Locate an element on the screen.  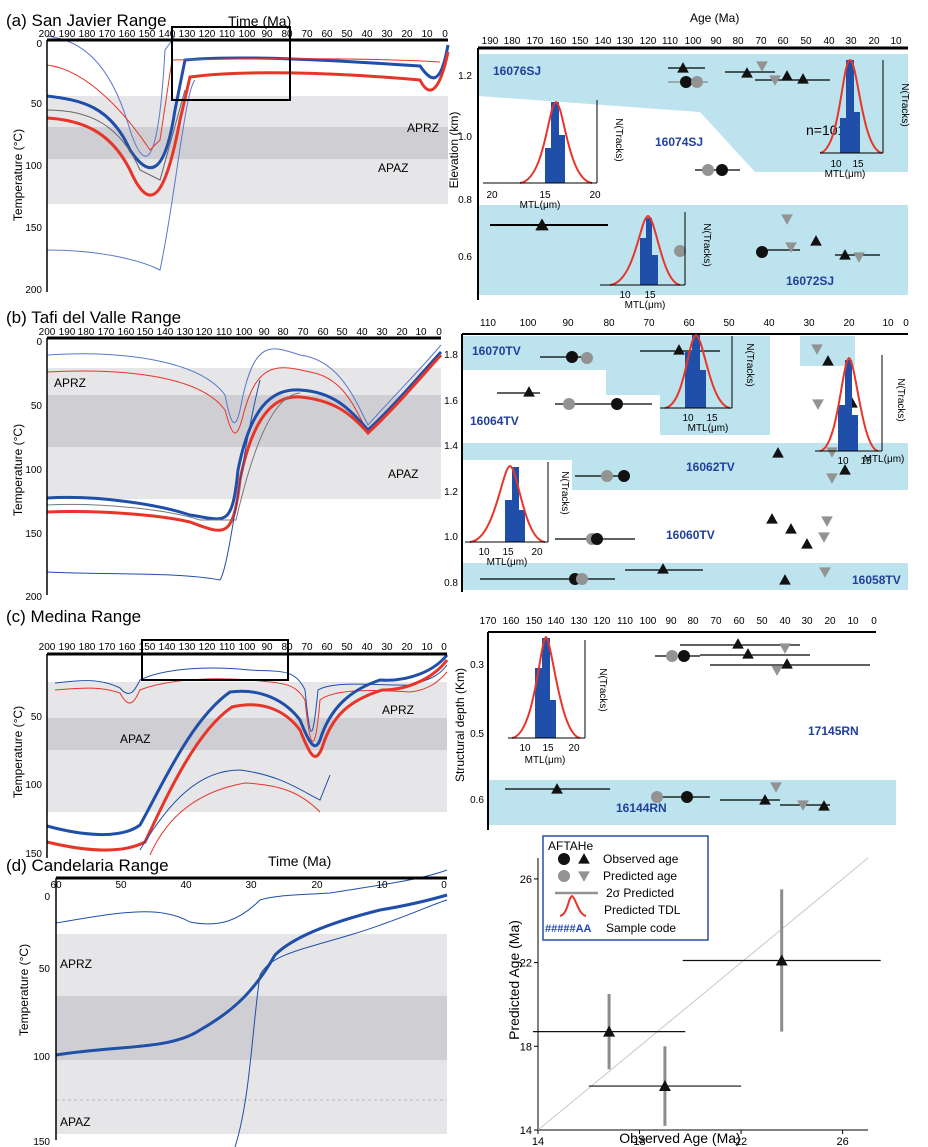
sample-band-16144RN is located at coordinates (692, 802).